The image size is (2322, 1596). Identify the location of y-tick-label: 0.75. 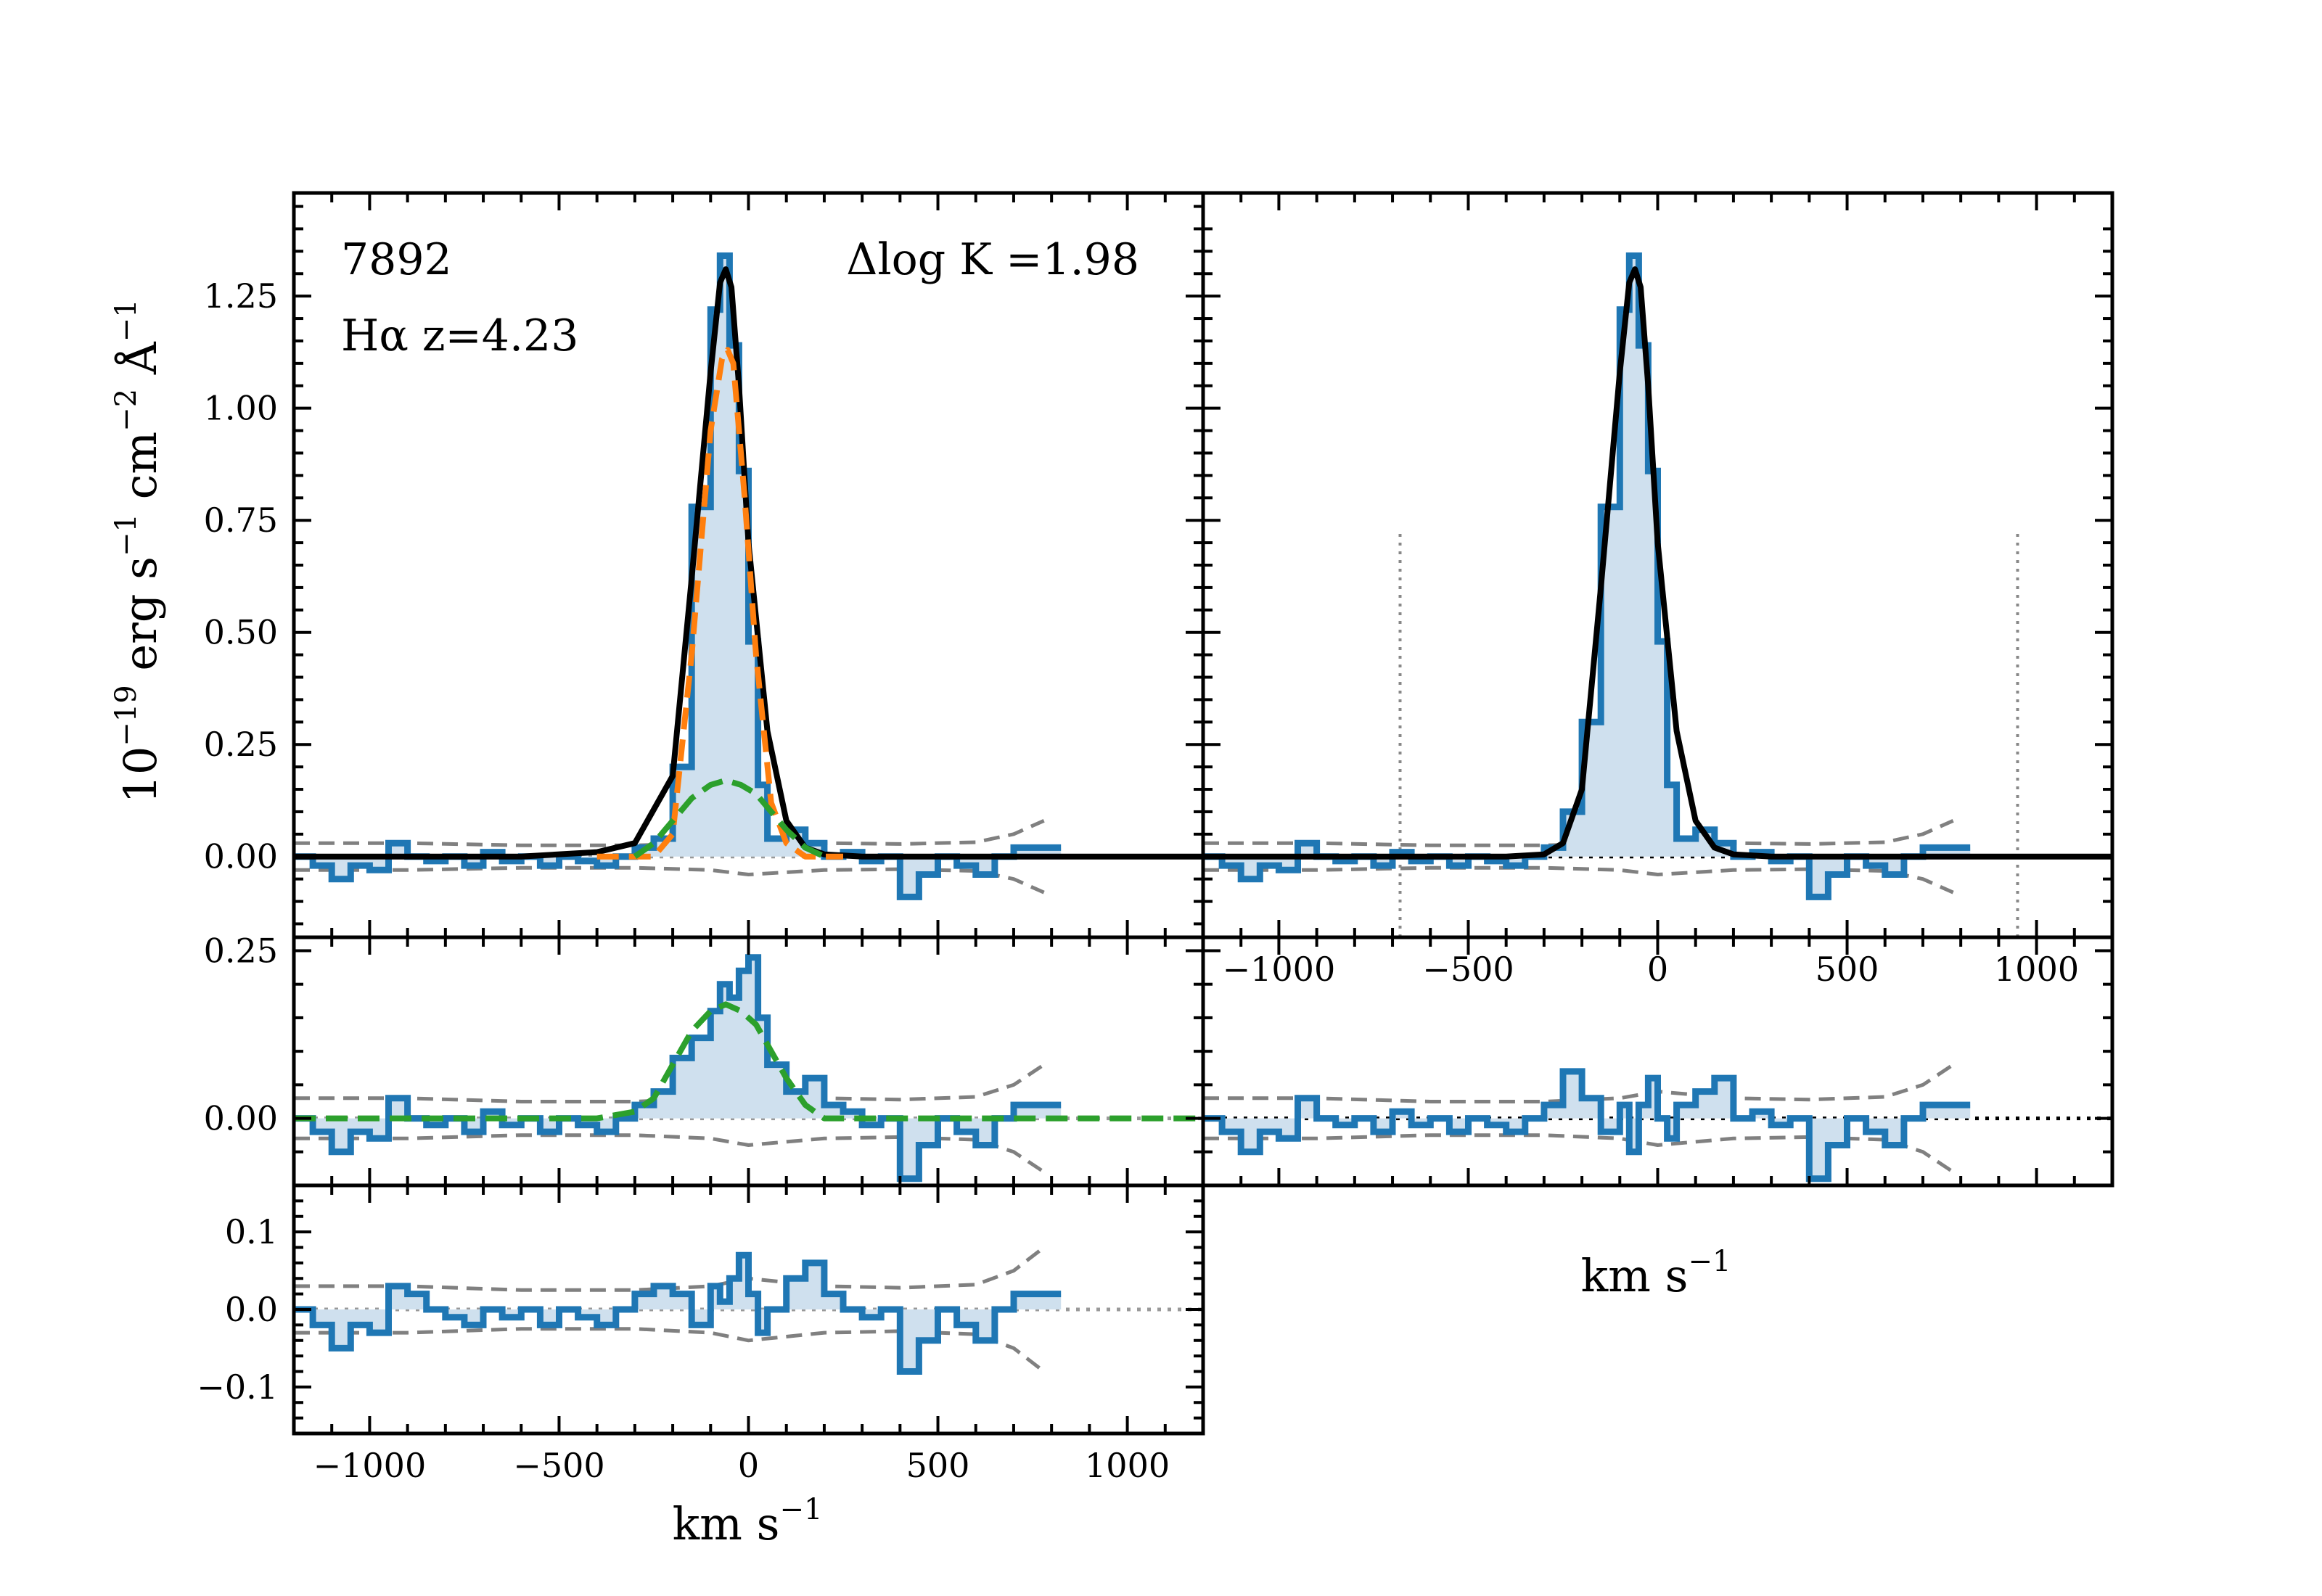
(241, 520).